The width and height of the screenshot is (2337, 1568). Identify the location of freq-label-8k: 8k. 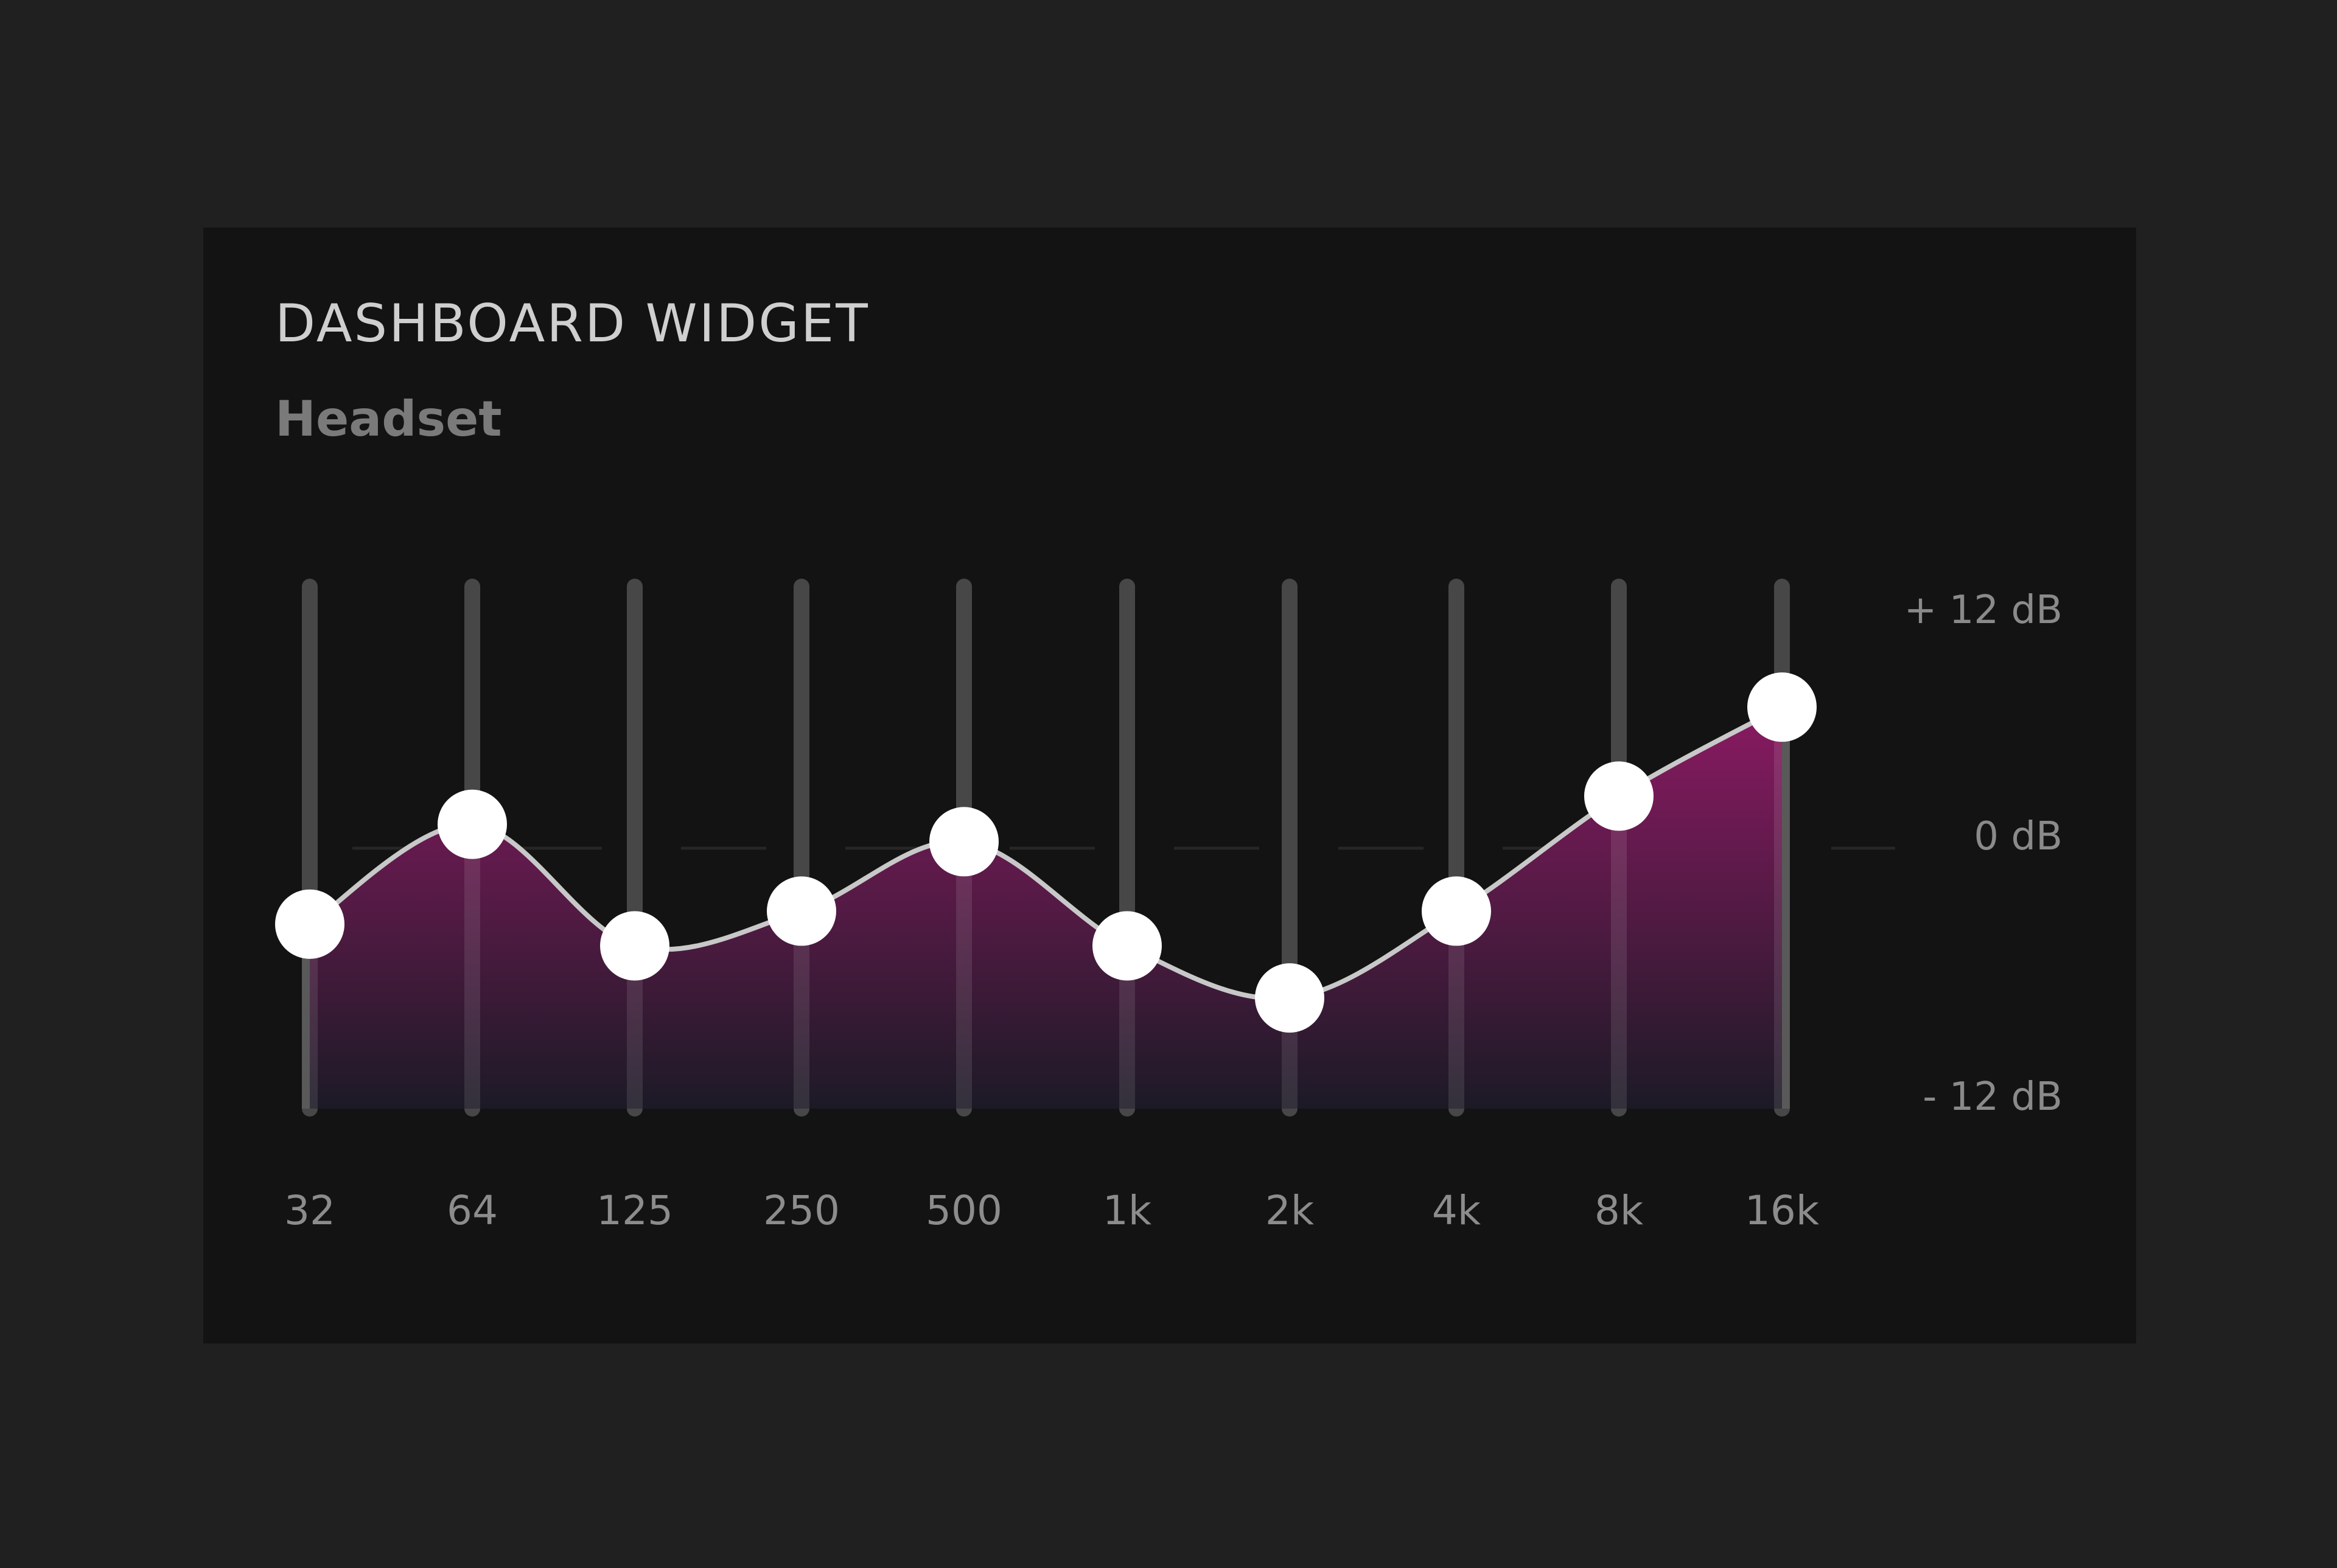
(1620, 1210).